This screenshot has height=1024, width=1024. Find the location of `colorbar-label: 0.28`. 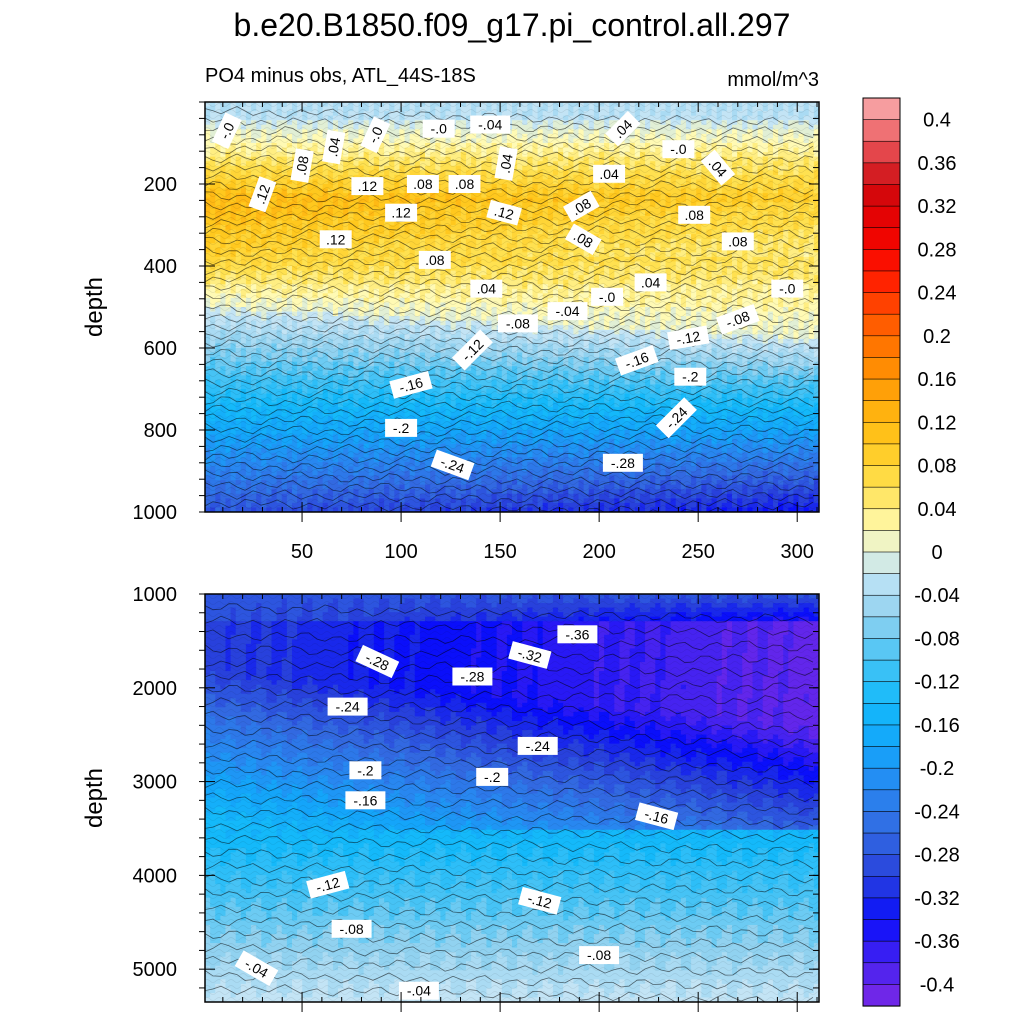

colorbar-label: 0.28 is located at coordinates (937, 250).